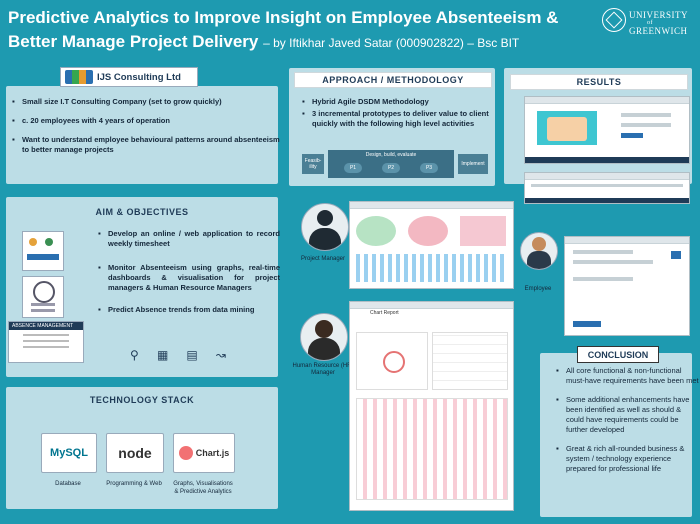 This screenshot has width=700, height=524. I want to click on aims-bullet: Predict Absence trends from data mining, so click(189, 310).